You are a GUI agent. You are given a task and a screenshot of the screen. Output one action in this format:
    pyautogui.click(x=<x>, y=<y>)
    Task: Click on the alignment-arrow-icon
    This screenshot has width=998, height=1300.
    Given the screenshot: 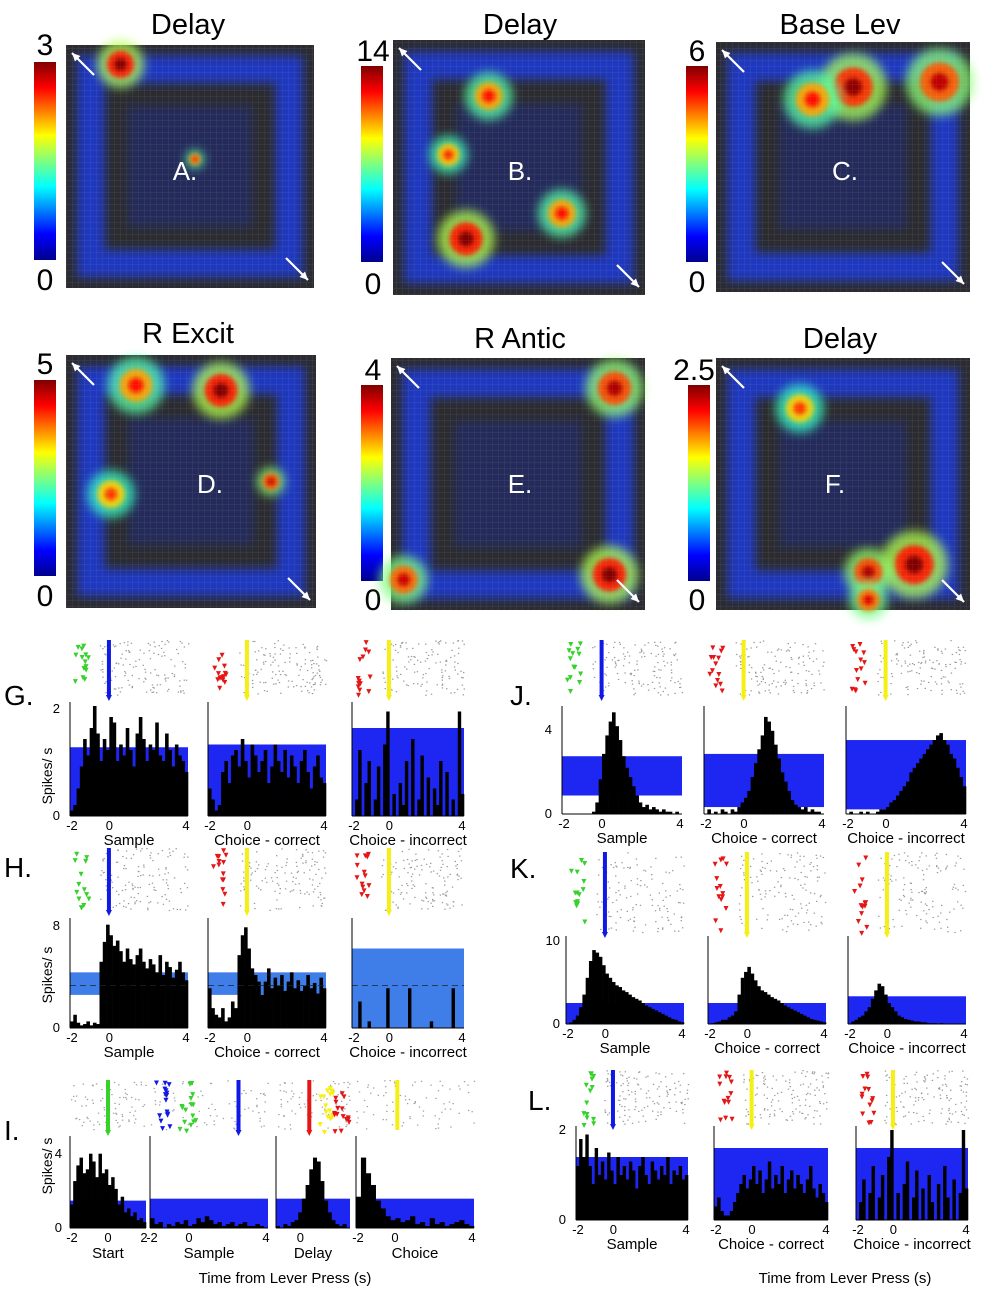 What is the action you would take?
    pyautogui.click(x=309, y=1133)
    